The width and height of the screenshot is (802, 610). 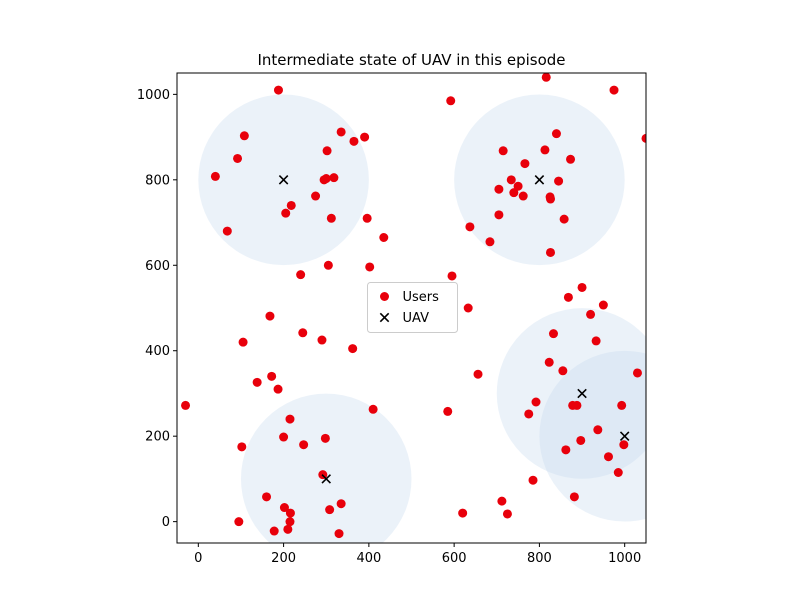 What do you see at coordinates (157, 351) in the screenshot?
I see `y-tick-label: 400` at bounding box center [157, 351].